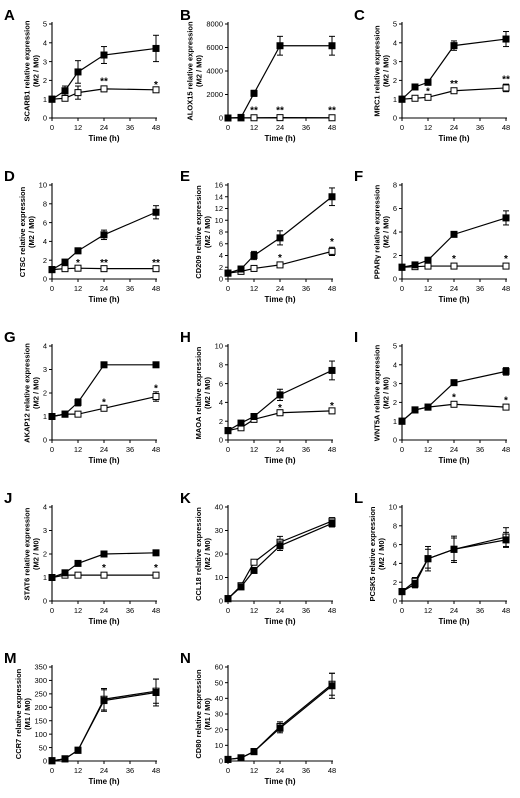 The height and width of the screenshot is (798, 520). I want to click on panel-letter: K, so click(185, 498).